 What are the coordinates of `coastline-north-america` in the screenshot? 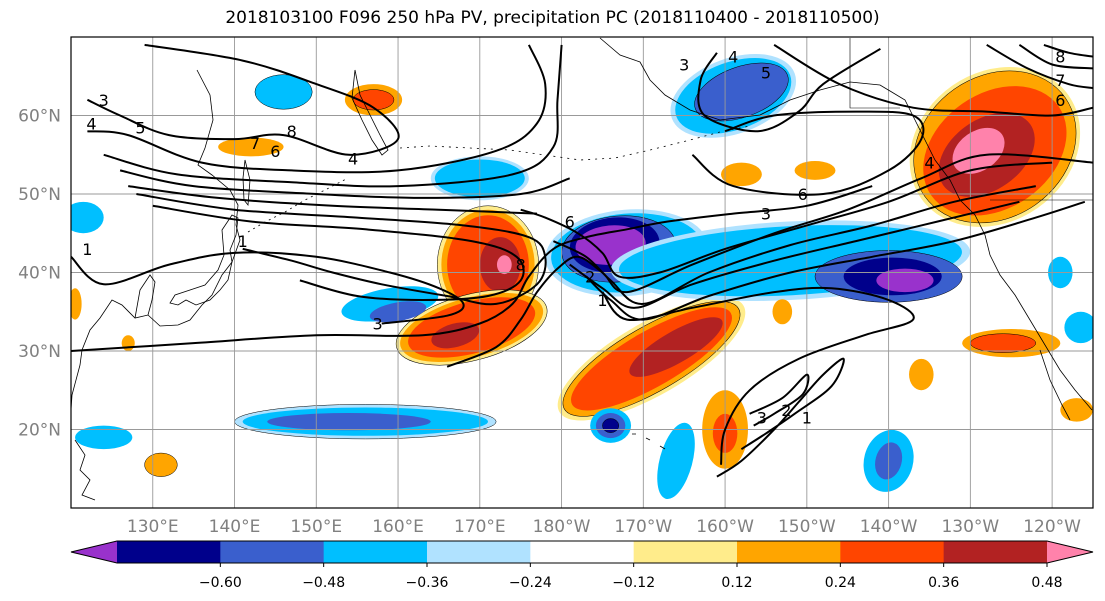 It's located at (1003, 265).